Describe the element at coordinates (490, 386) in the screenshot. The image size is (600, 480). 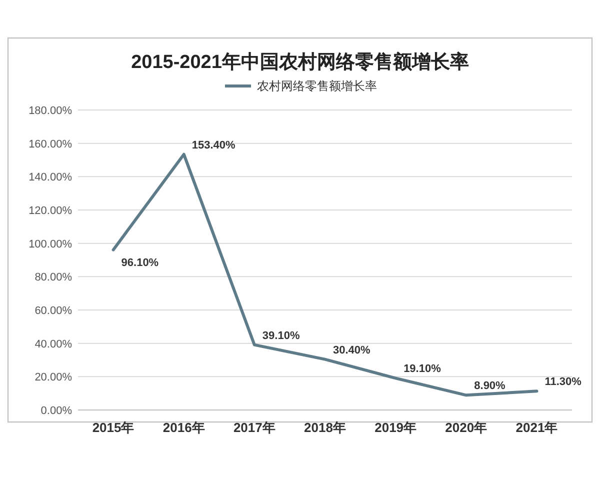
I see `data-label: 8.90%` at that location.